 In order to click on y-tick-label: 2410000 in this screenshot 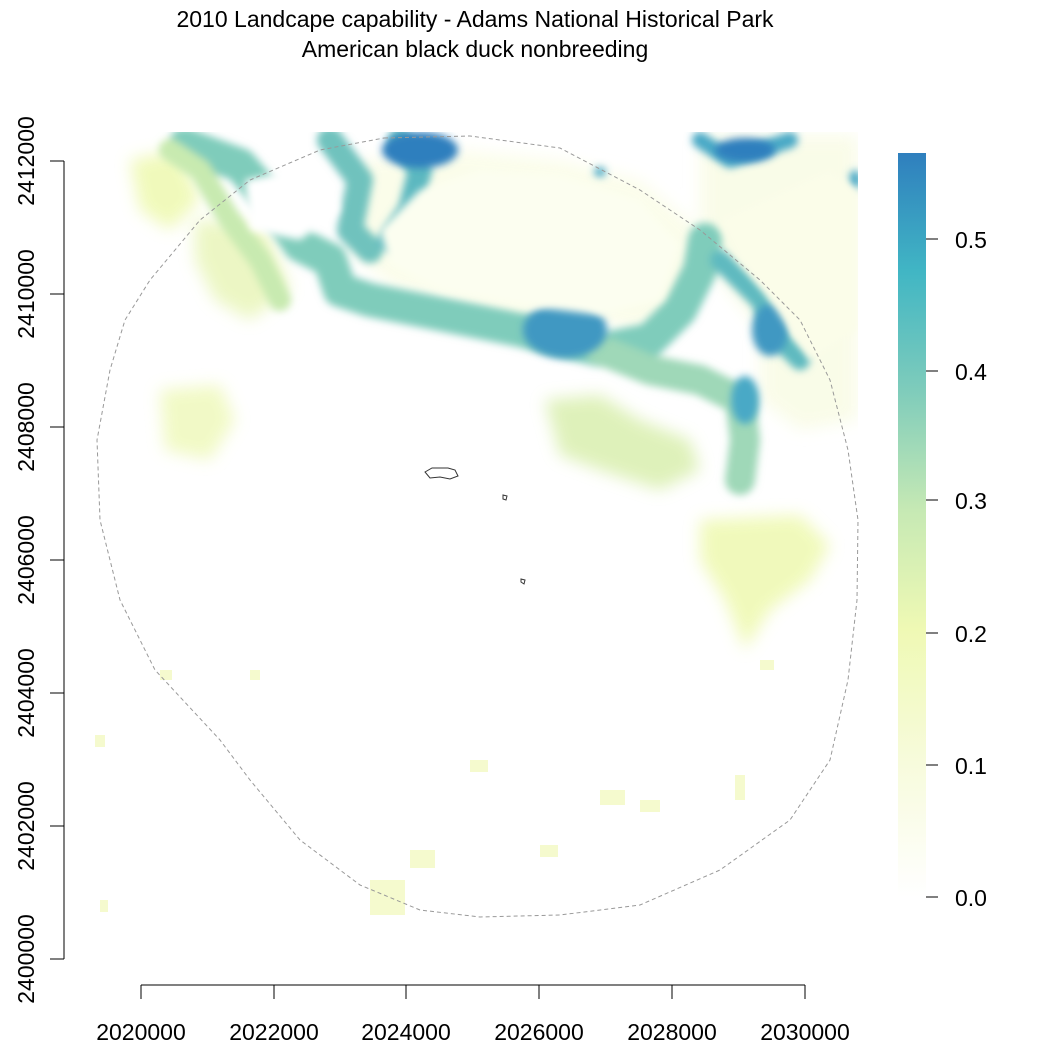, I will do `click(26, 294)`.